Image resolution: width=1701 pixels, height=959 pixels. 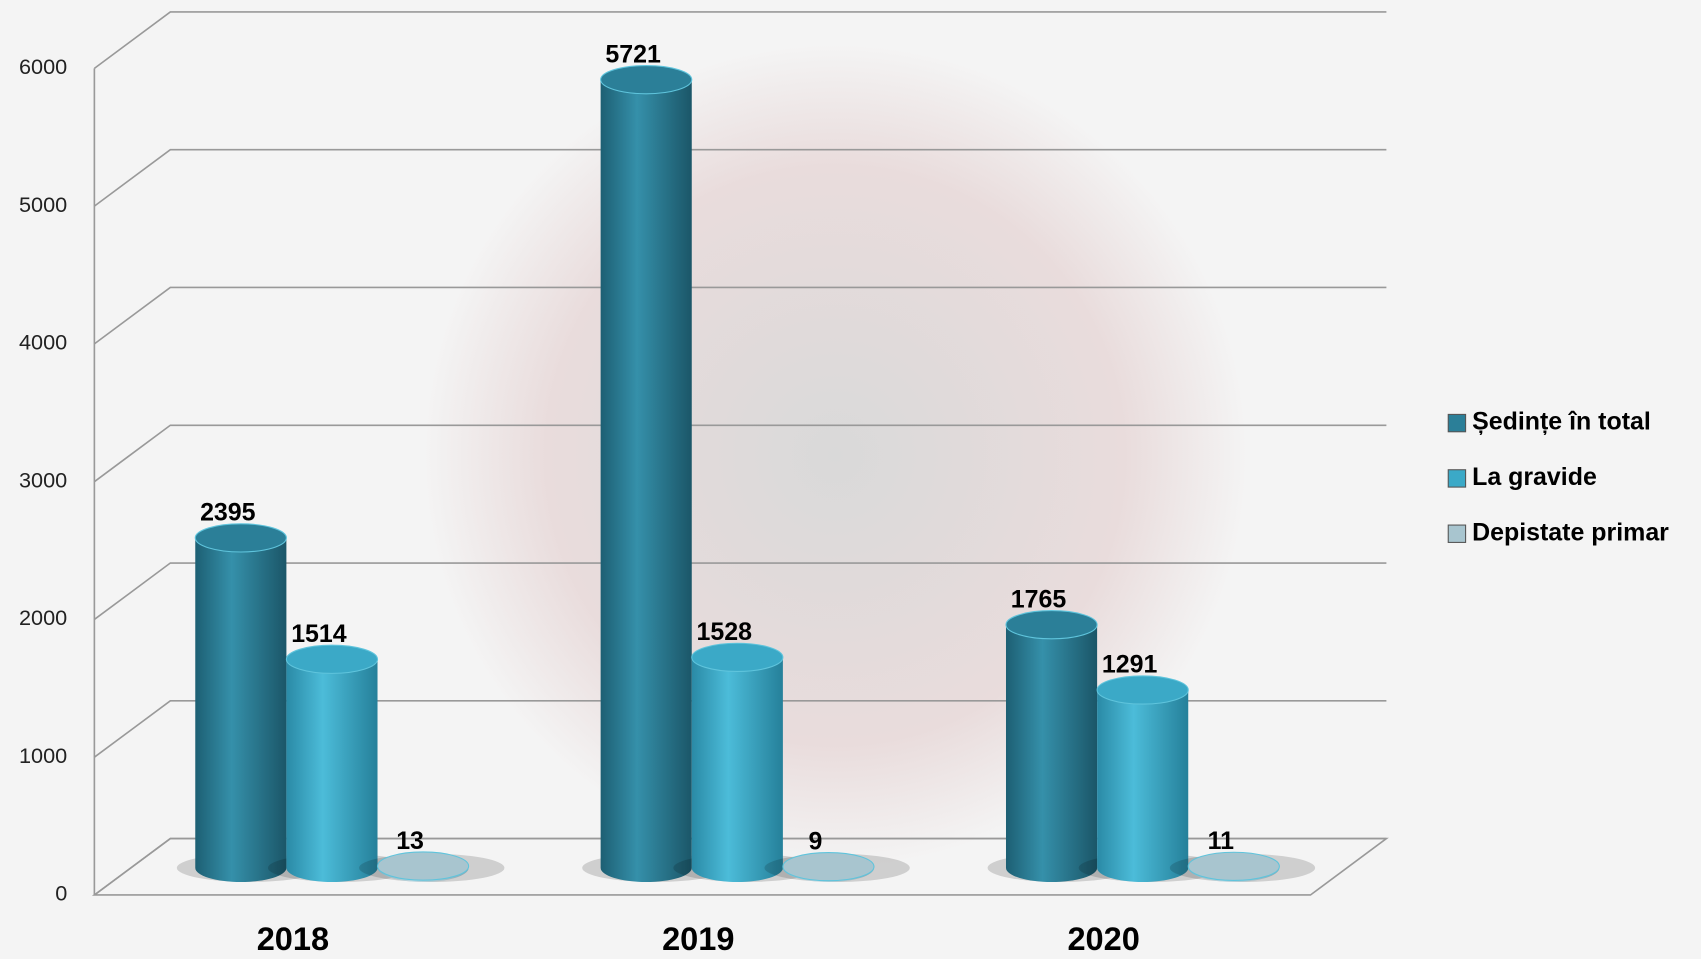 I want to click on data-label: 1291, so click(x=1130, y=665).